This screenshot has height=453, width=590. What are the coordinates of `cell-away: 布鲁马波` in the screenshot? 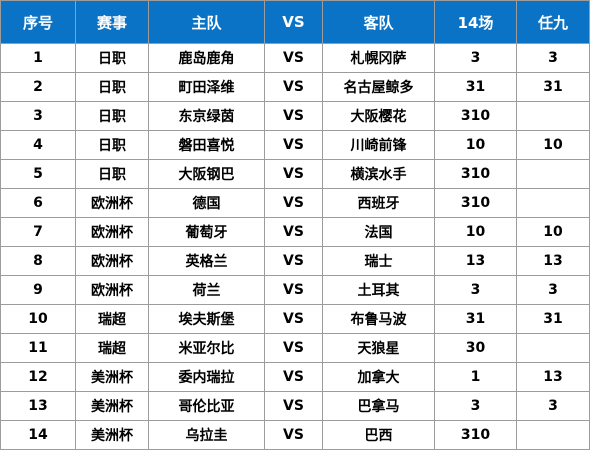 It's located at (378, 319).